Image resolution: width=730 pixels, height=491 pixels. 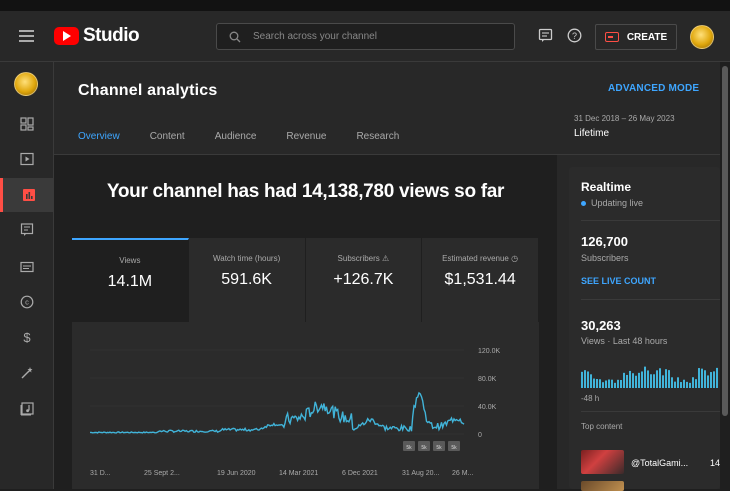 I want to click on channel-avatar, so click(x=26, y=84).